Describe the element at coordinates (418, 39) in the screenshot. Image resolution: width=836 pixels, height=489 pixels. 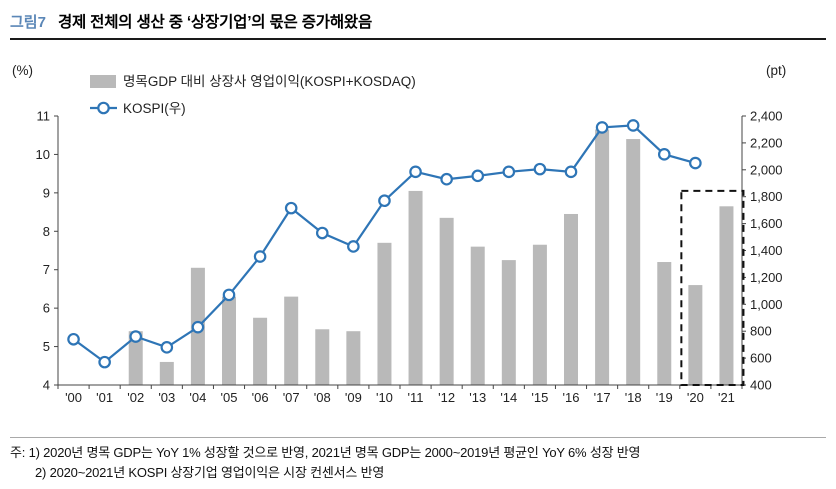
I see `title-divider` at that location.